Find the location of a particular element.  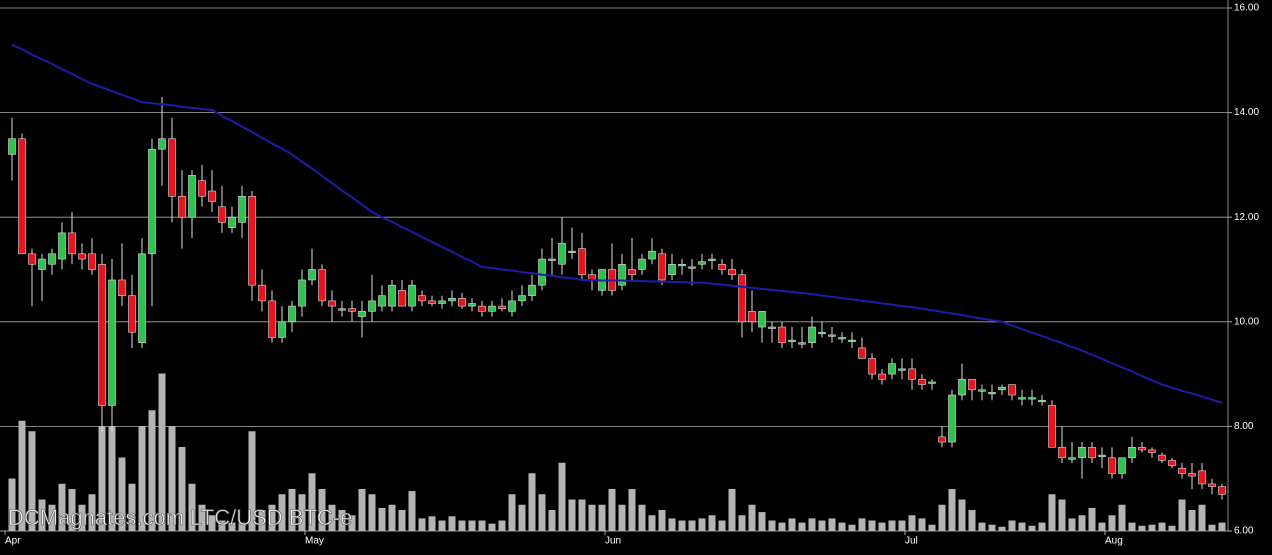

y-tick-label: 6.00 is located at coordinates (1244, 531).